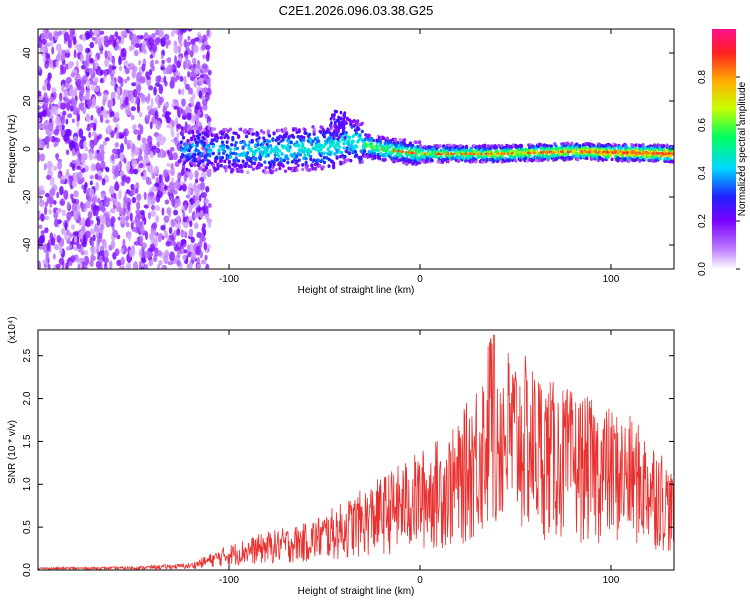 This screenshot has width=750, height=600. I want to click on colorbar-ticks: 0.0 0.2 0.4 0.6 0.8, so click(718, 173).